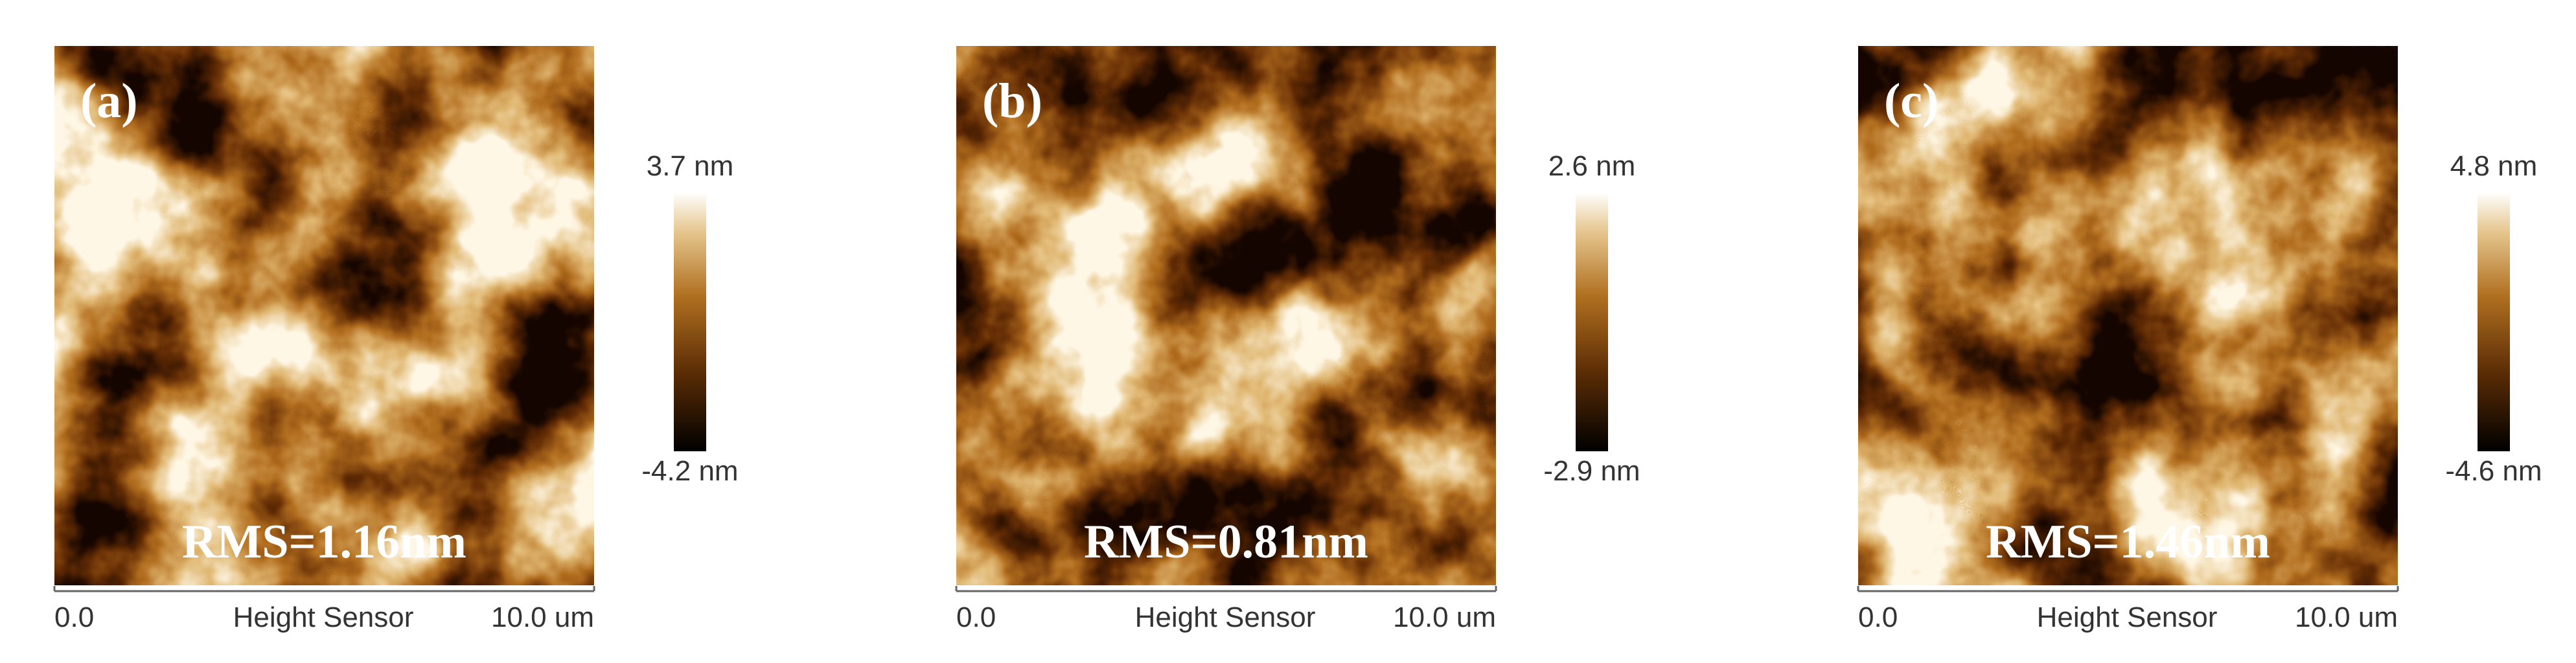 The height and width of the screenshot is (663, 2576). What do you see at coordinates (109, 101) in the screenshot?
I see `panel-label: (a)` at bounding box center [109, 101].